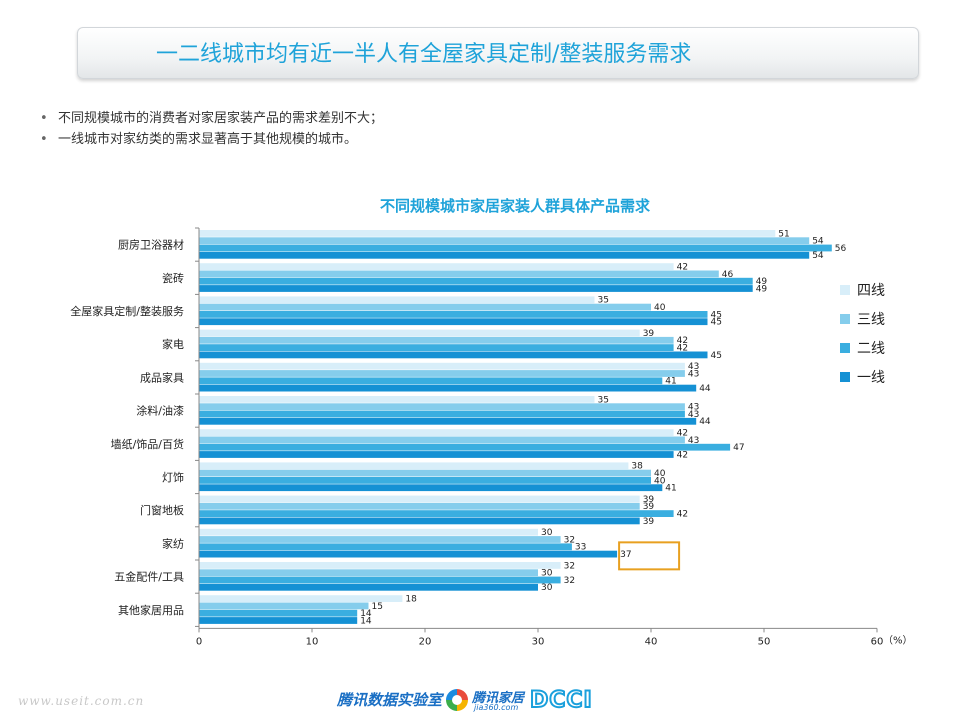  What do you see at coordinates (580, 548) in the screenshot?
I see `data-label: 33` at bounding box center [580, 548].